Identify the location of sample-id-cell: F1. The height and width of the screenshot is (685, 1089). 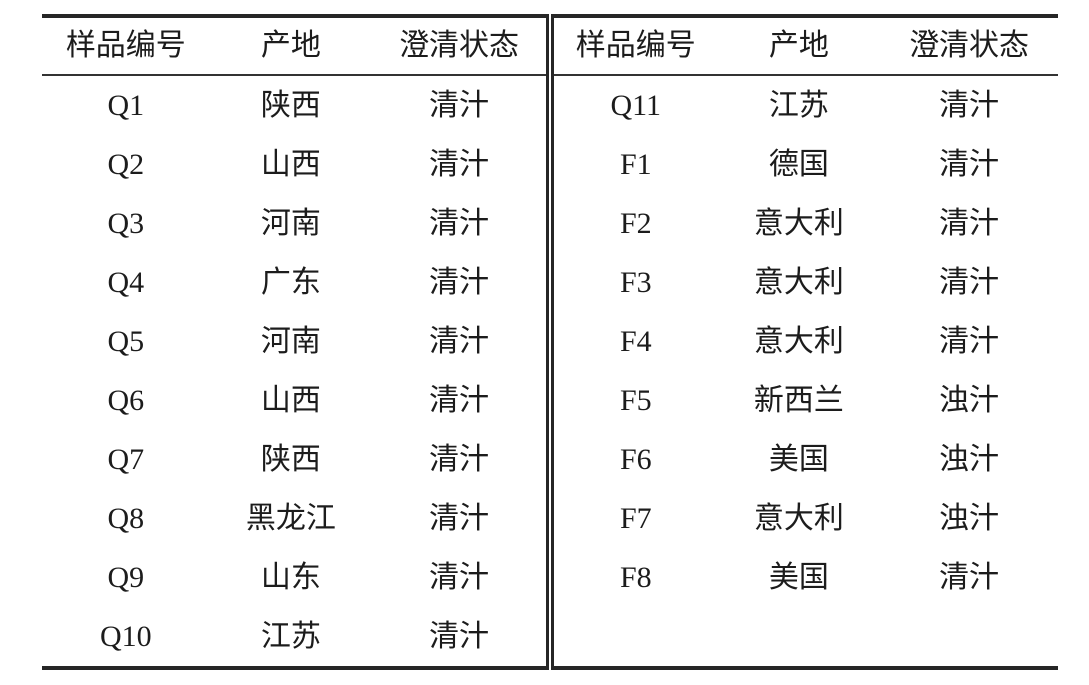
(631, 164).